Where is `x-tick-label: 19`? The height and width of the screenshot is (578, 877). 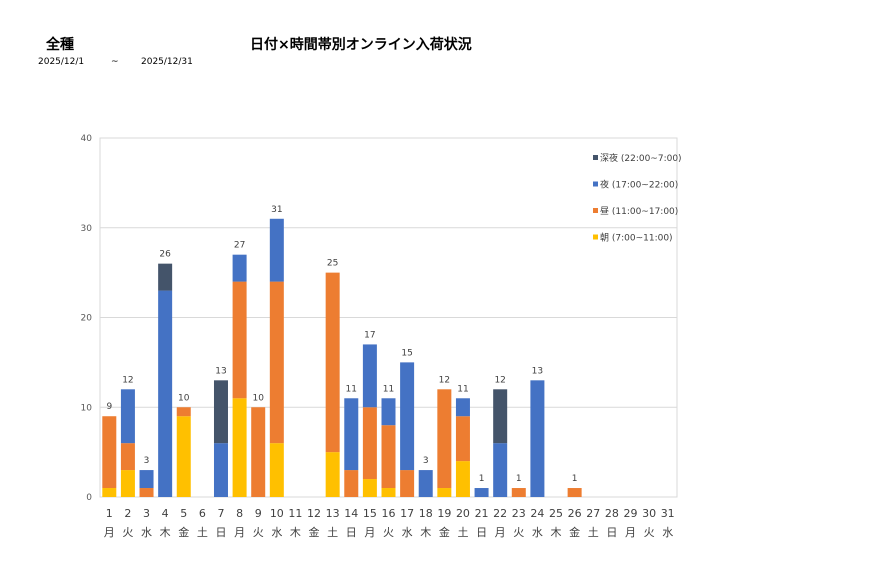
x-tick-label: 19 is located at coordinates (444, 513).